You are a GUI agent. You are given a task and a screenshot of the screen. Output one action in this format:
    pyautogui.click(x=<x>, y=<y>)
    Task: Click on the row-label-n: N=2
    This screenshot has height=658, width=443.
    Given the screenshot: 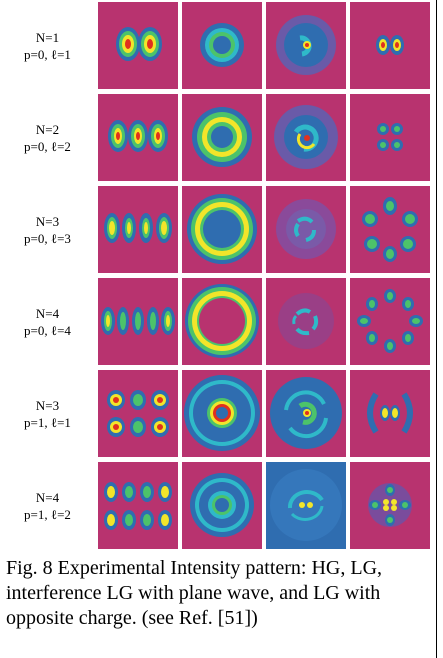 What is the action you would take?
    pyautogui.click(x=47, y=129)
    